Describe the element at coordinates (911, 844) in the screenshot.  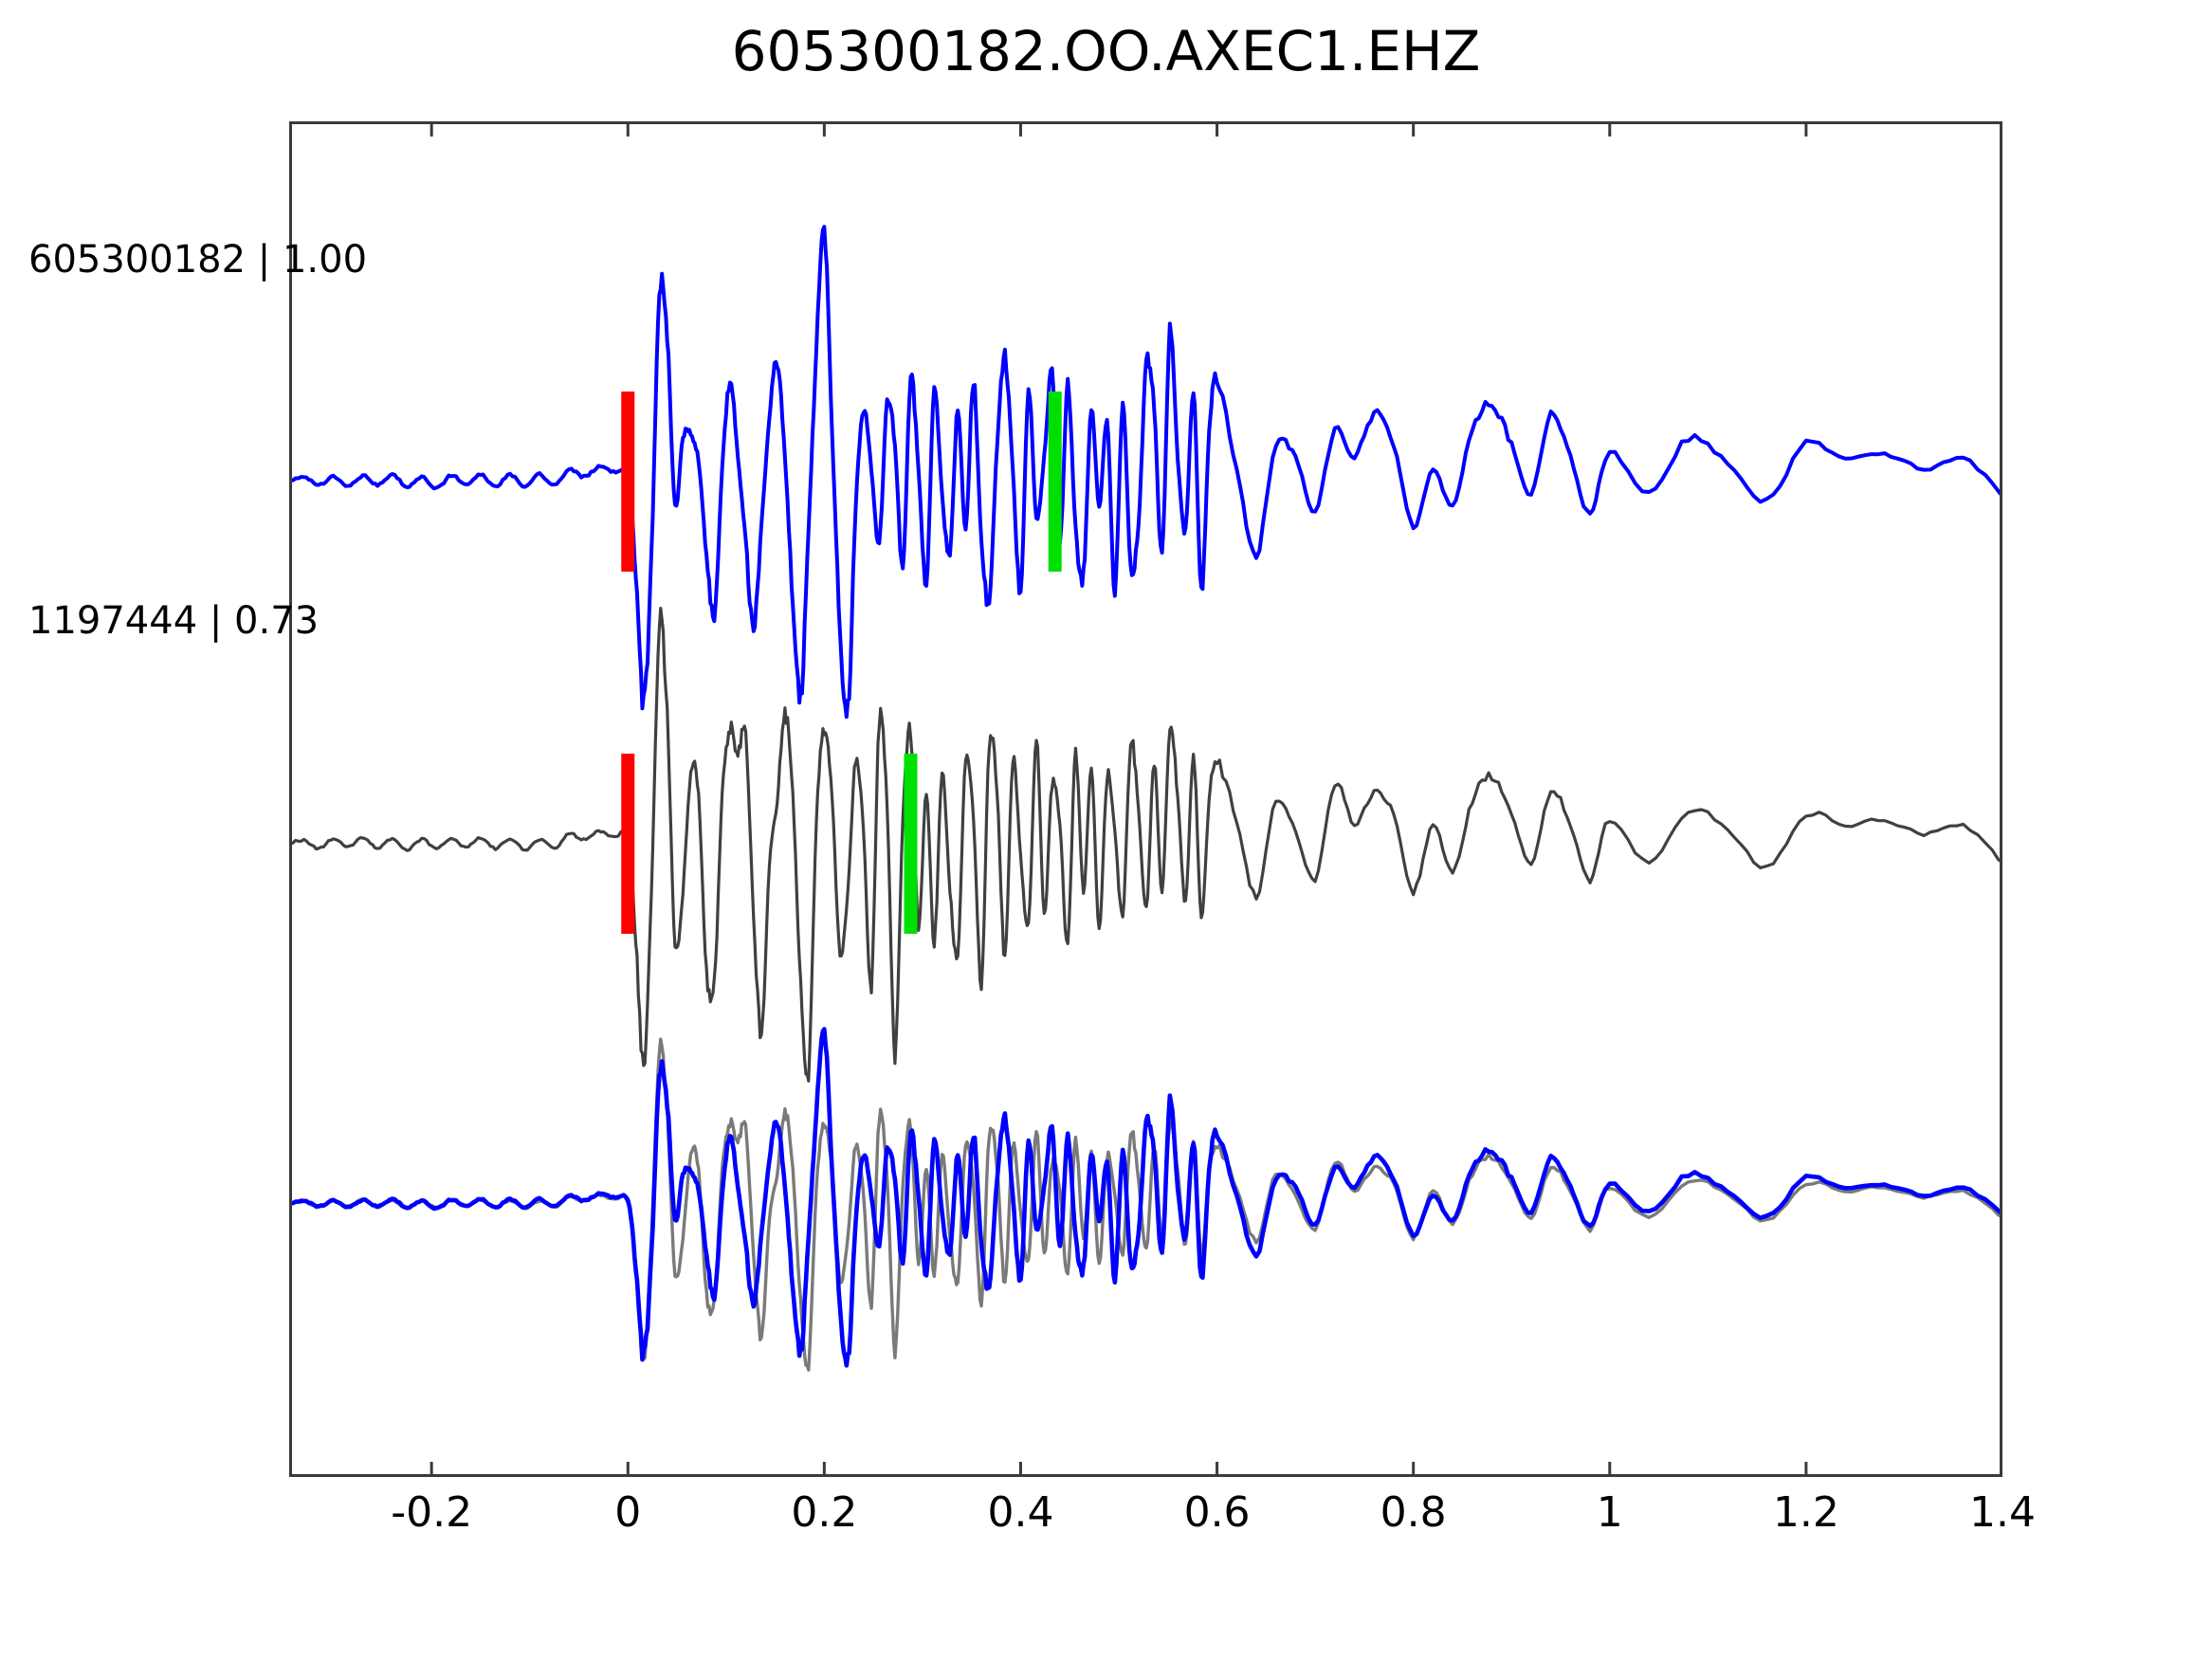
I see `s-pick-marker-detection` at that location.